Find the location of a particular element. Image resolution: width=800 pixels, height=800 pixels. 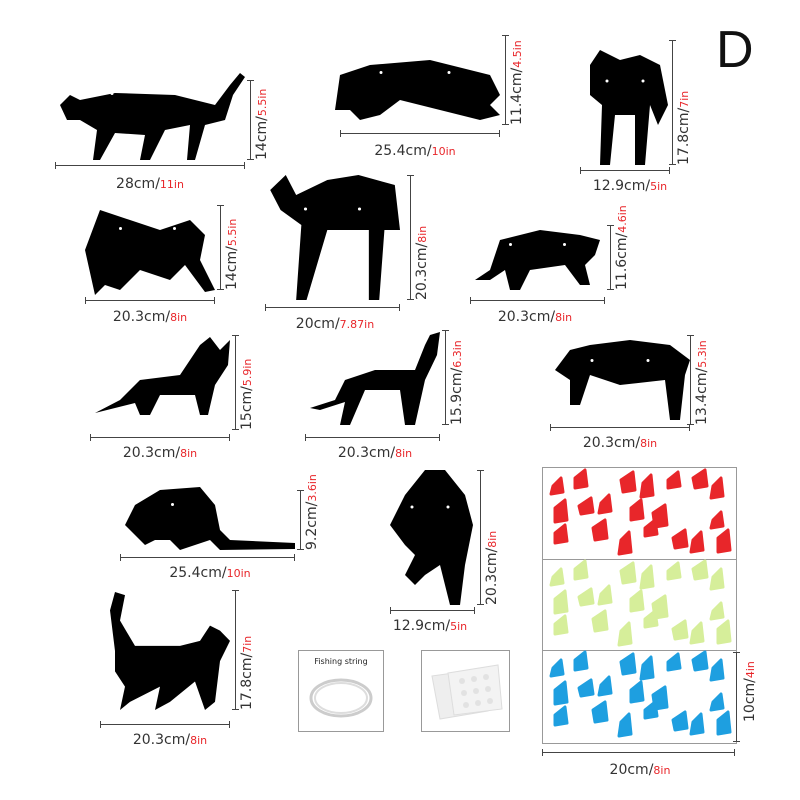

height-cm: 14cm/ is located at coordinates (262, 138).